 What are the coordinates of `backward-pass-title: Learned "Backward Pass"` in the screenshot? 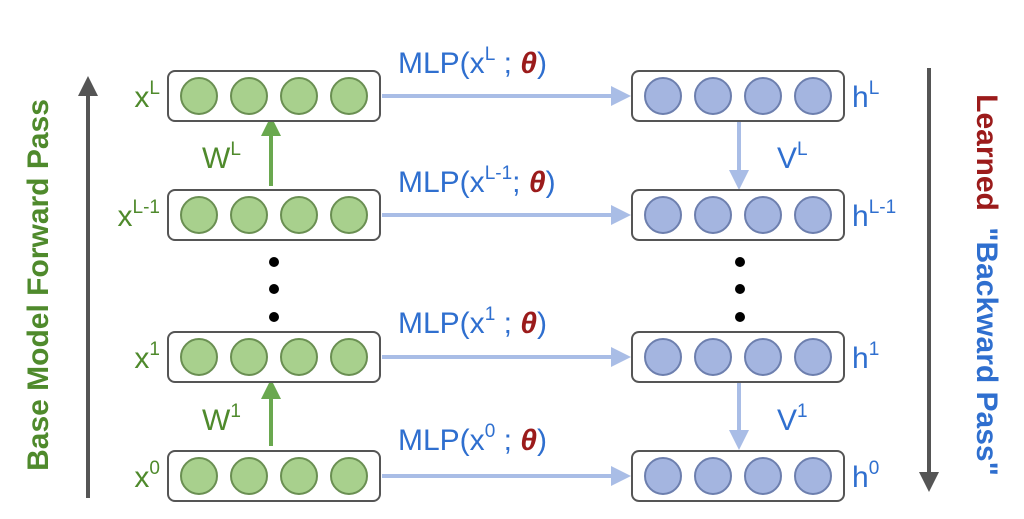 It's located at (986, 285).